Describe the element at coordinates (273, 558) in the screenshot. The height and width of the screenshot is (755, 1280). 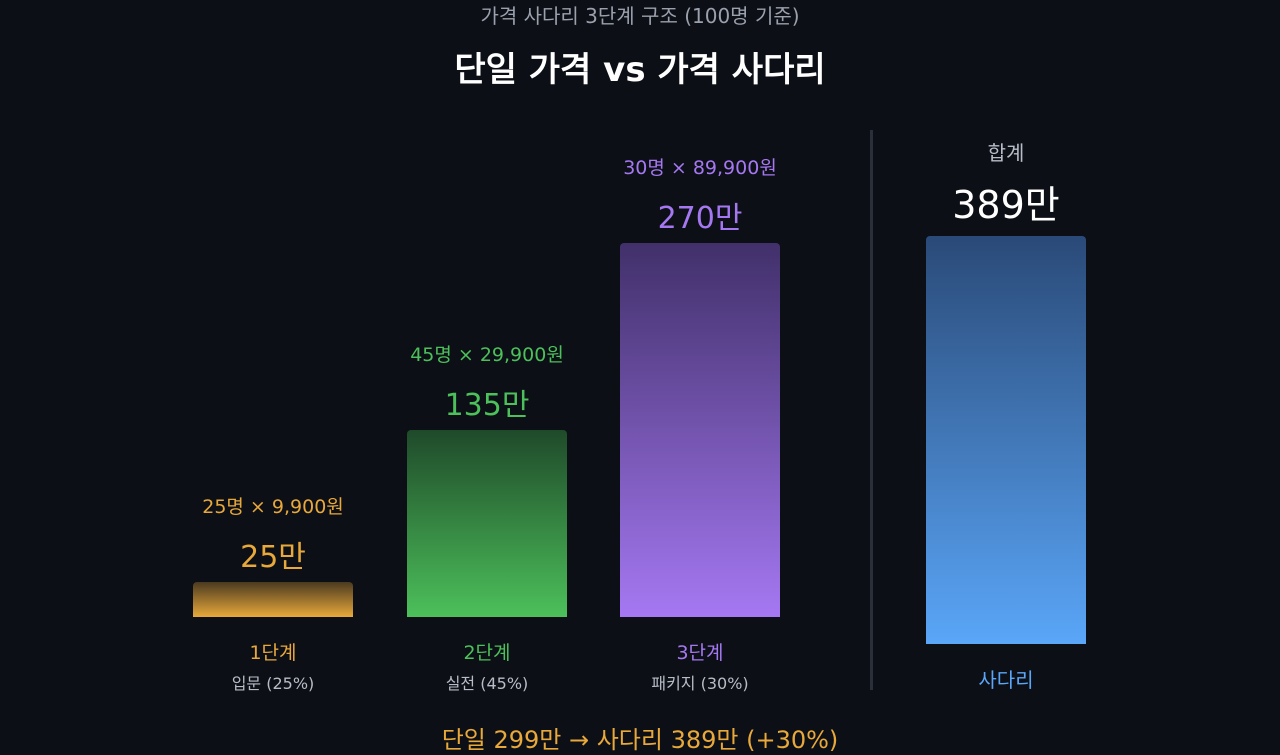
I see `bar-value-label: 25만` at that location.